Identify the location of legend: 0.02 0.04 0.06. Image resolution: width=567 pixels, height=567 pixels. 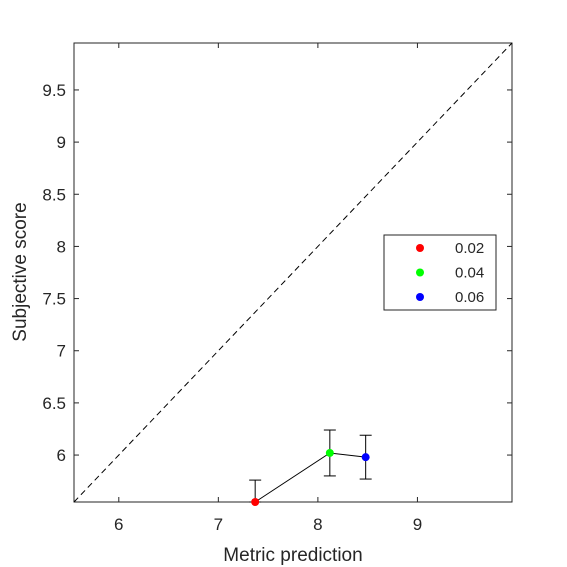
(440, 272).